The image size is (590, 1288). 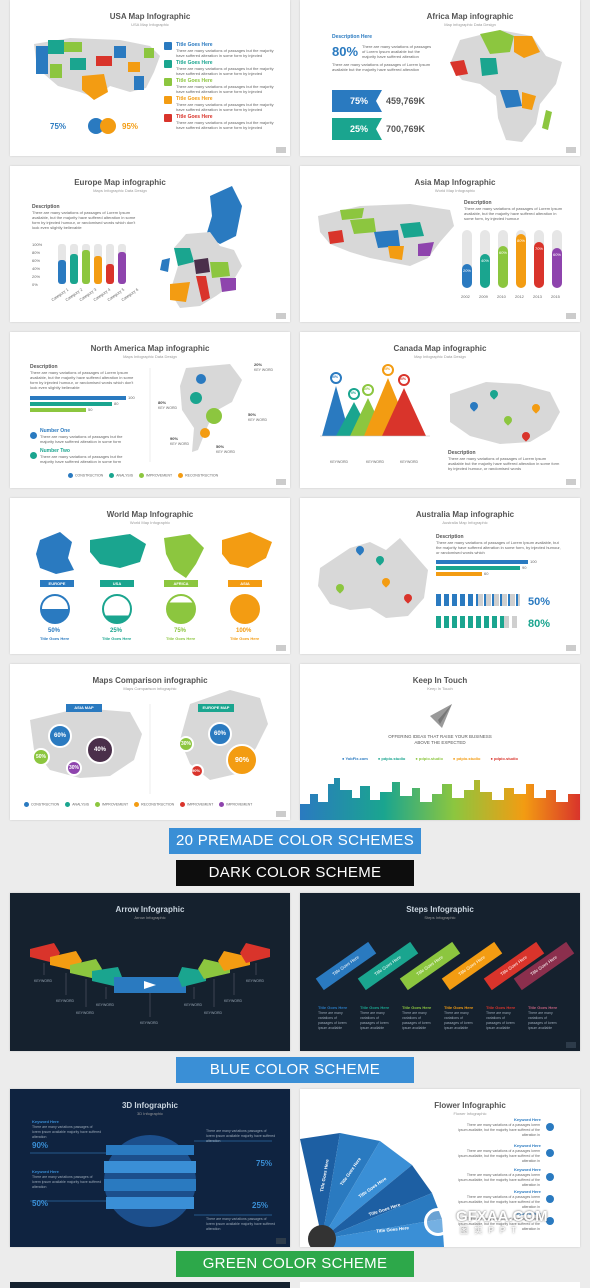 What do you see at coordinates (355, 758) in the screenshot?
I see `website-link: ● YobFix.com` at bounding box center [355, 758].